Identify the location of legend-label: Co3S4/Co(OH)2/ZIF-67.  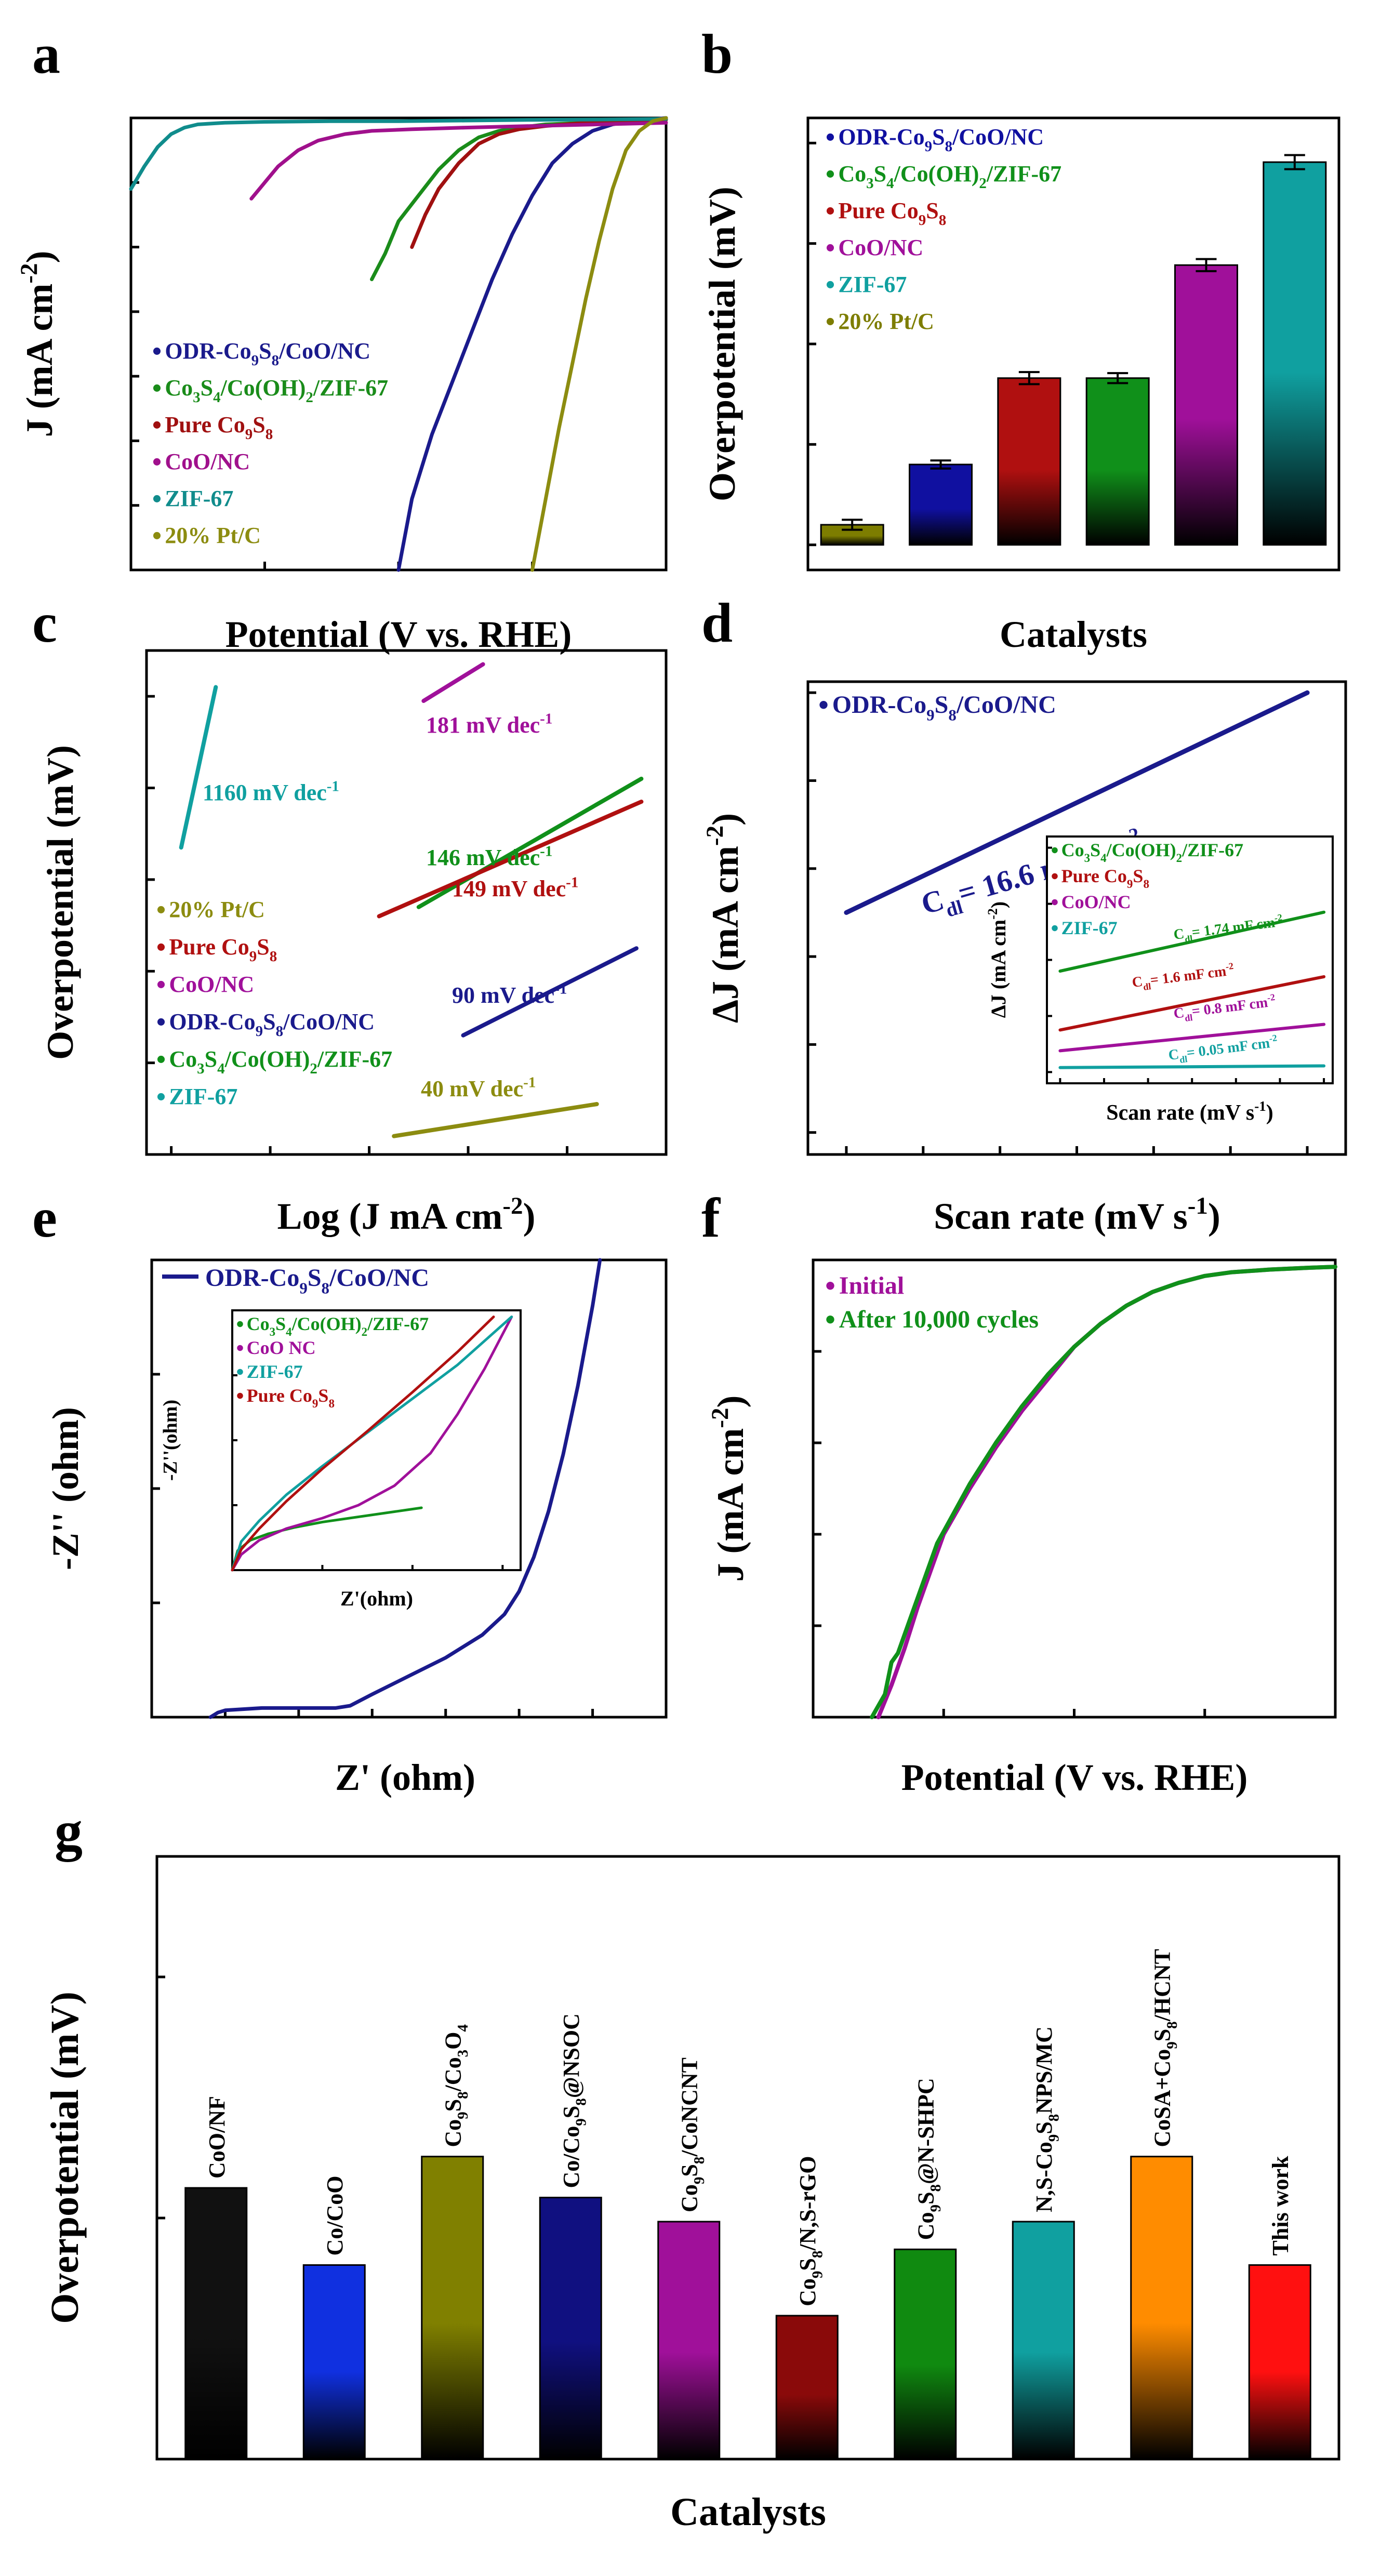
(338, 1325).